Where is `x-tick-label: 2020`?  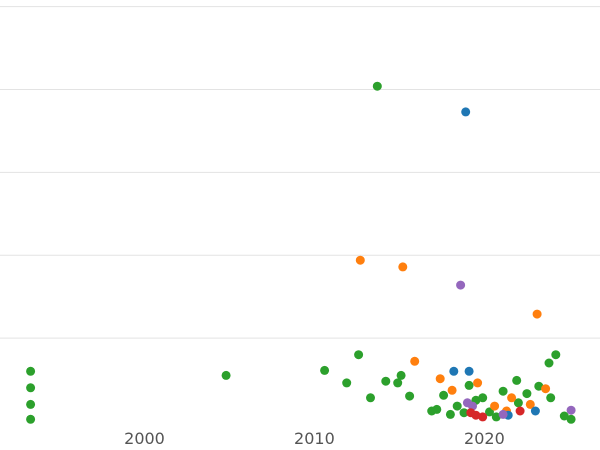
x-tick-label: 2020 is located at coordinates (484, 438).